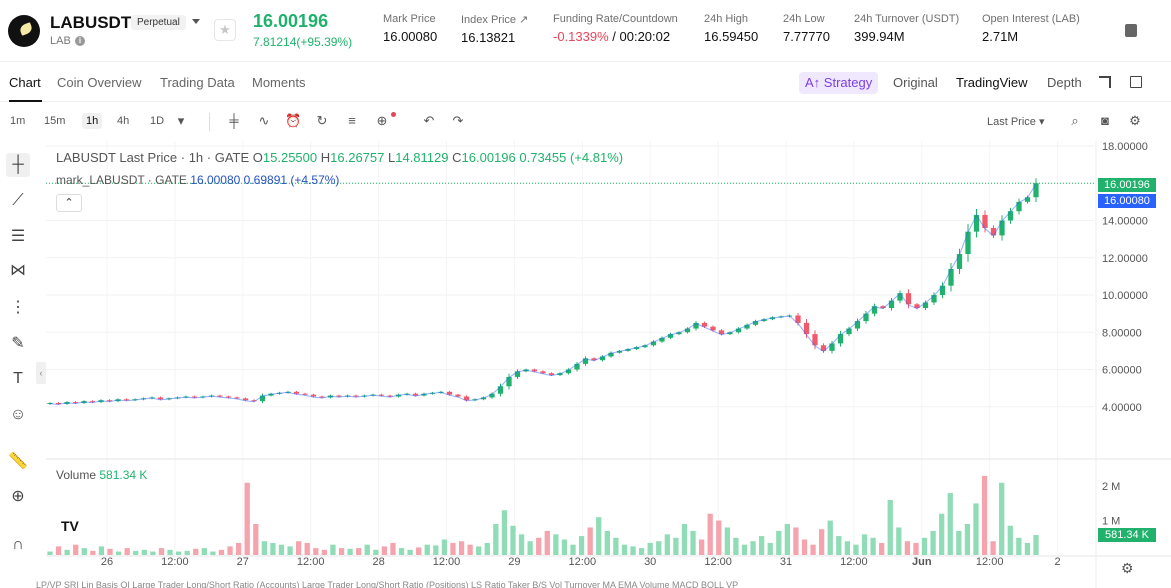 This screenshot has width=1171, height=588. Describe the element at coordinates (92, 121) in the screenshot. I see `interval-1h: 1h` at that location.